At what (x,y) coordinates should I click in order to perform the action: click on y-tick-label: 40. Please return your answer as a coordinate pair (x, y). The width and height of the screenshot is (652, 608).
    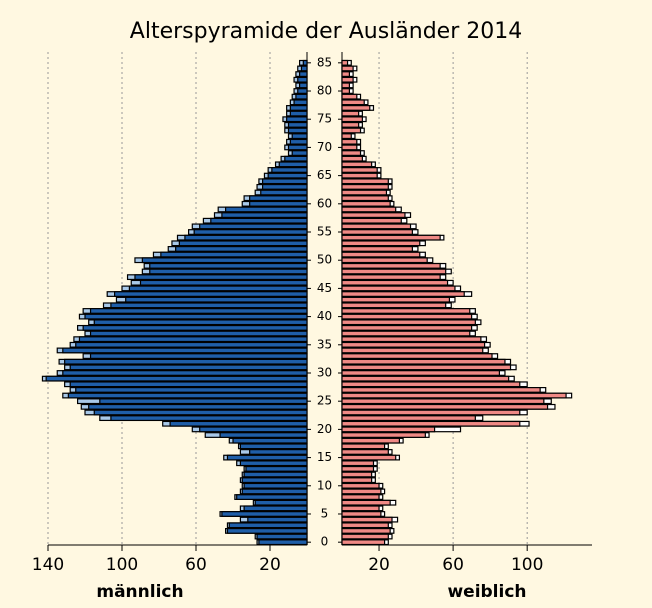
    Looking at the image, I should click on (324, 316).